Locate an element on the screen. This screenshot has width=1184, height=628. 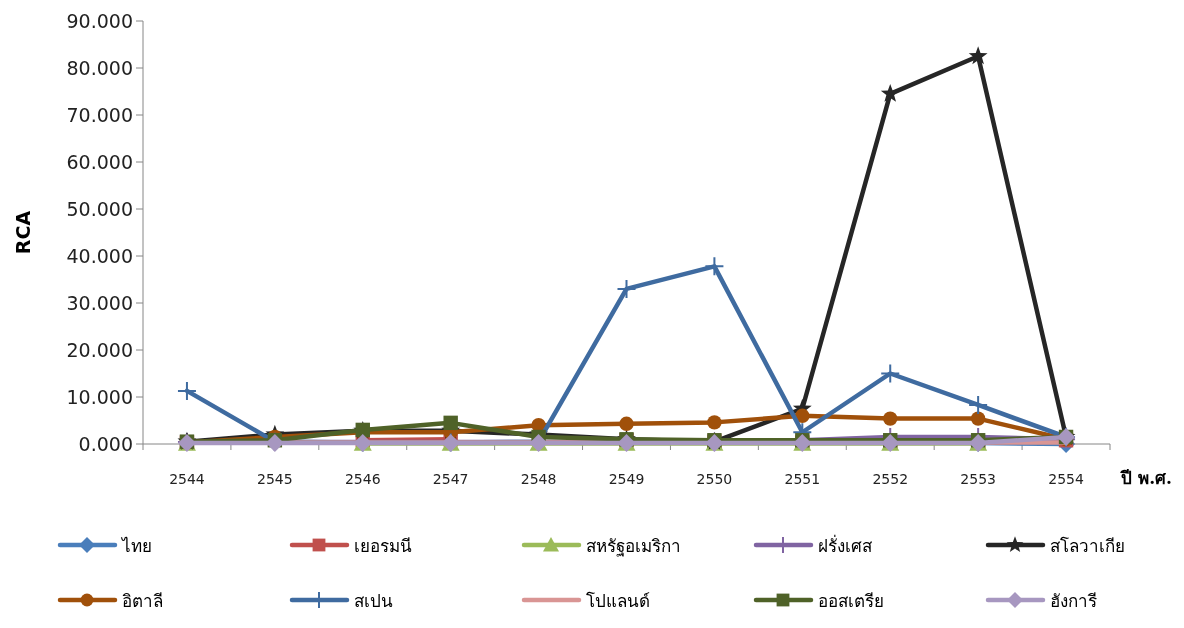
legend-label: อิตาลี is located at coordinates (142, 601).